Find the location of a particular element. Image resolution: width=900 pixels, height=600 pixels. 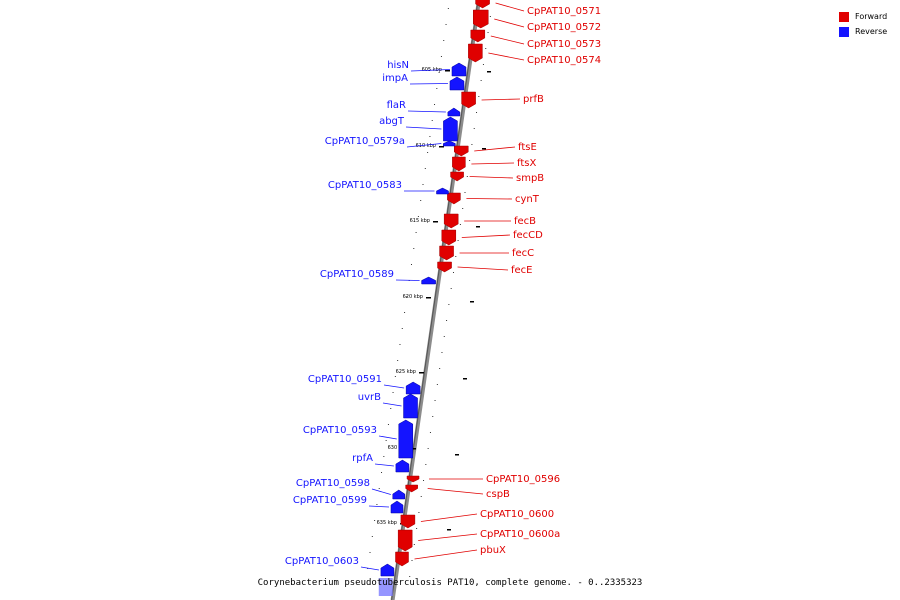

forward-gene-label: fecC is located at coordinates (523, 253).